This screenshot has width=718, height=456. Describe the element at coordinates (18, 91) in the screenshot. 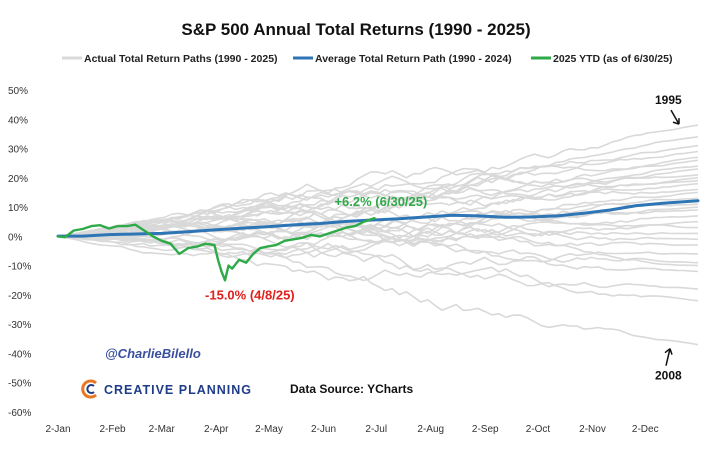

I see `y-tick-label: 50%` at that location.